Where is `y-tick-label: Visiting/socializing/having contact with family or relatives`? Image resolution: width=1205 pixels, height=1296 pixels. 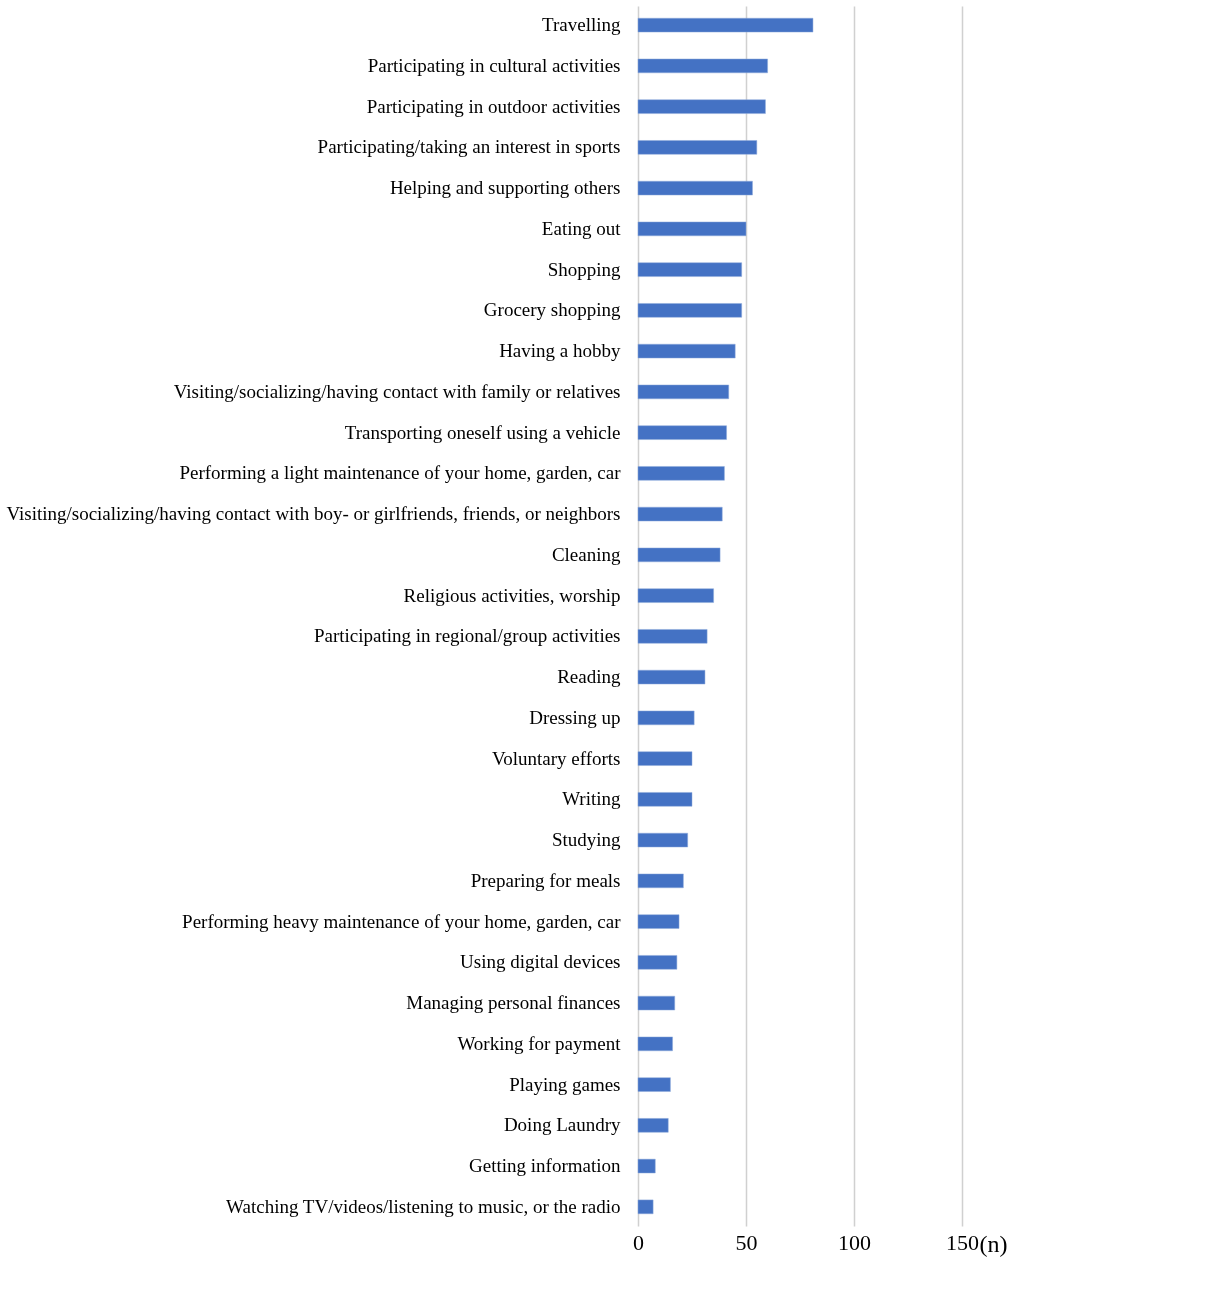
y-tick-label: Visiting/socializing/having contact with family or relatives is located at coordinates (397, 391).